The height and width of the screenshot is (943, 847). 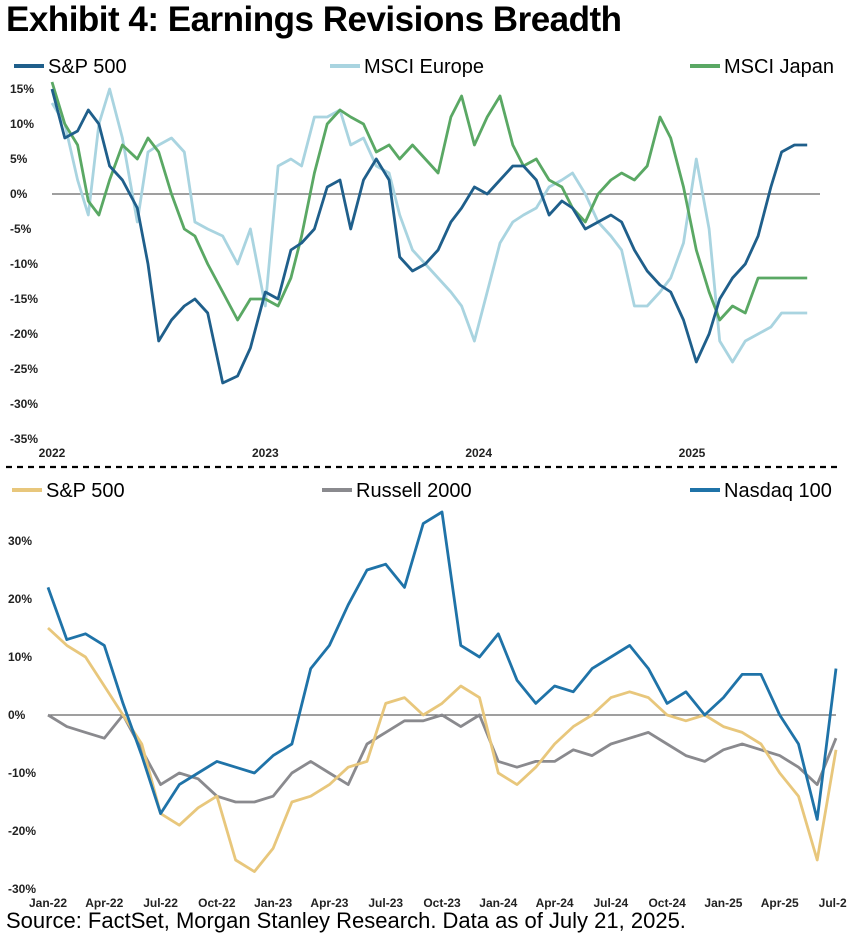 I want to click on top-y-tick-label: -15%, so click(x=24, y=299).